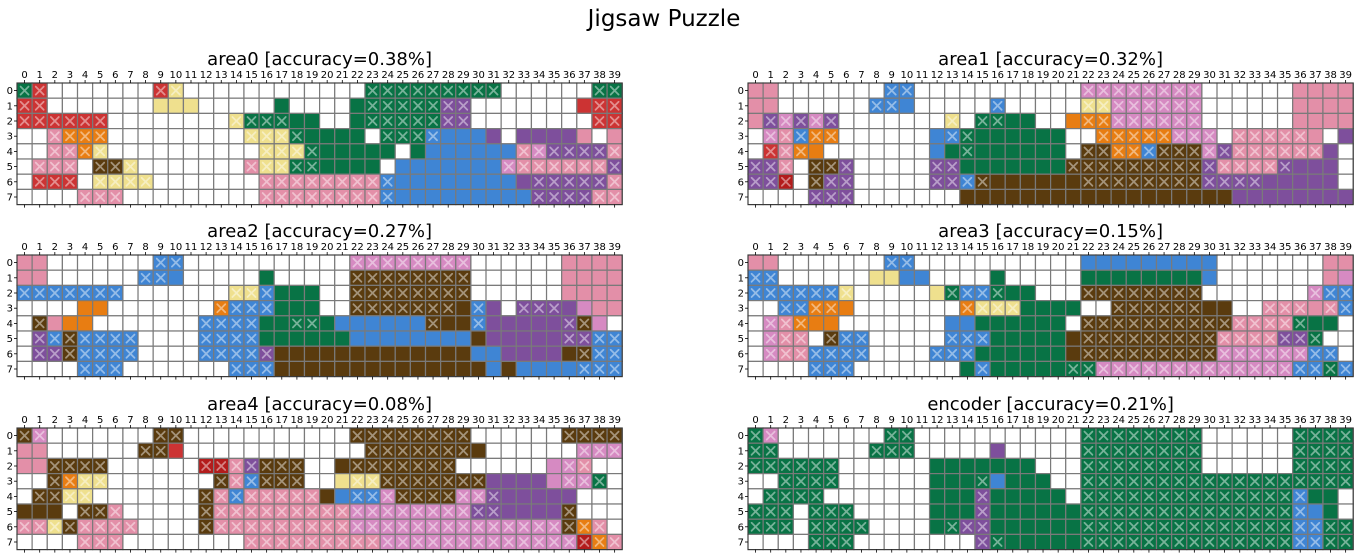 This screenshot has height=559, width=1363. What do you see at coordinates (100, 75) in the screenshot?
I see `x-tick-label: 5` at bounding box center [100, 75].